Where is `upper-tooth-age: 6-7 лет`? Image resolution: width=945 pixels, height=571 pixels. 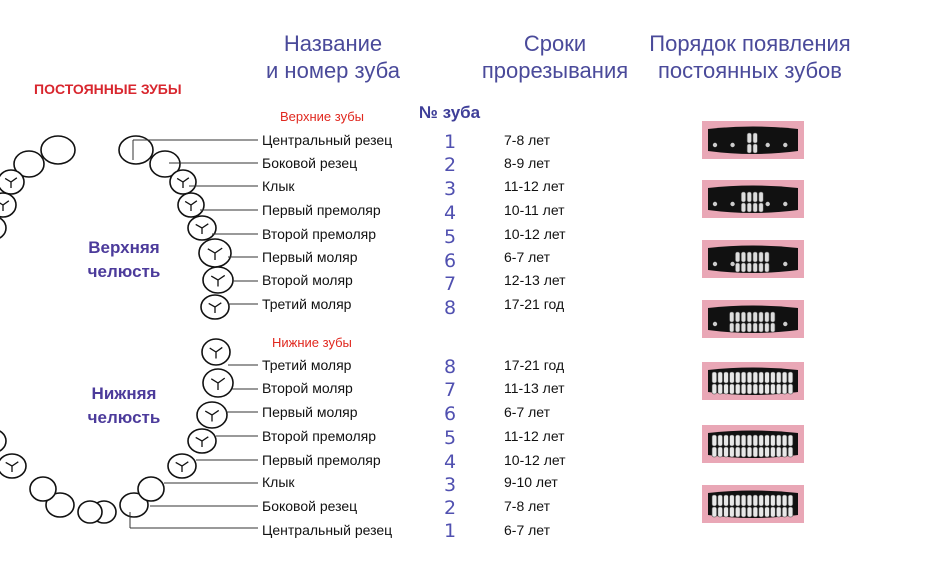
upper-tooth-age: 6-7 лет is located at coordinates (527, 257).